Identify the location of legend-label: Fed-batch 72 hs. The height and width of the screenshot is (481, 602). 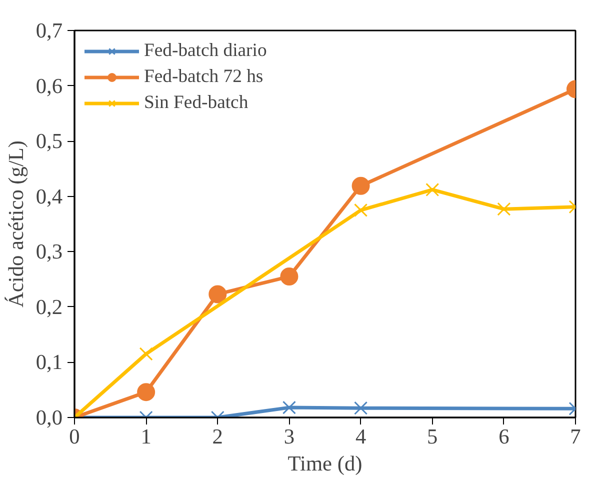
(204, 77).